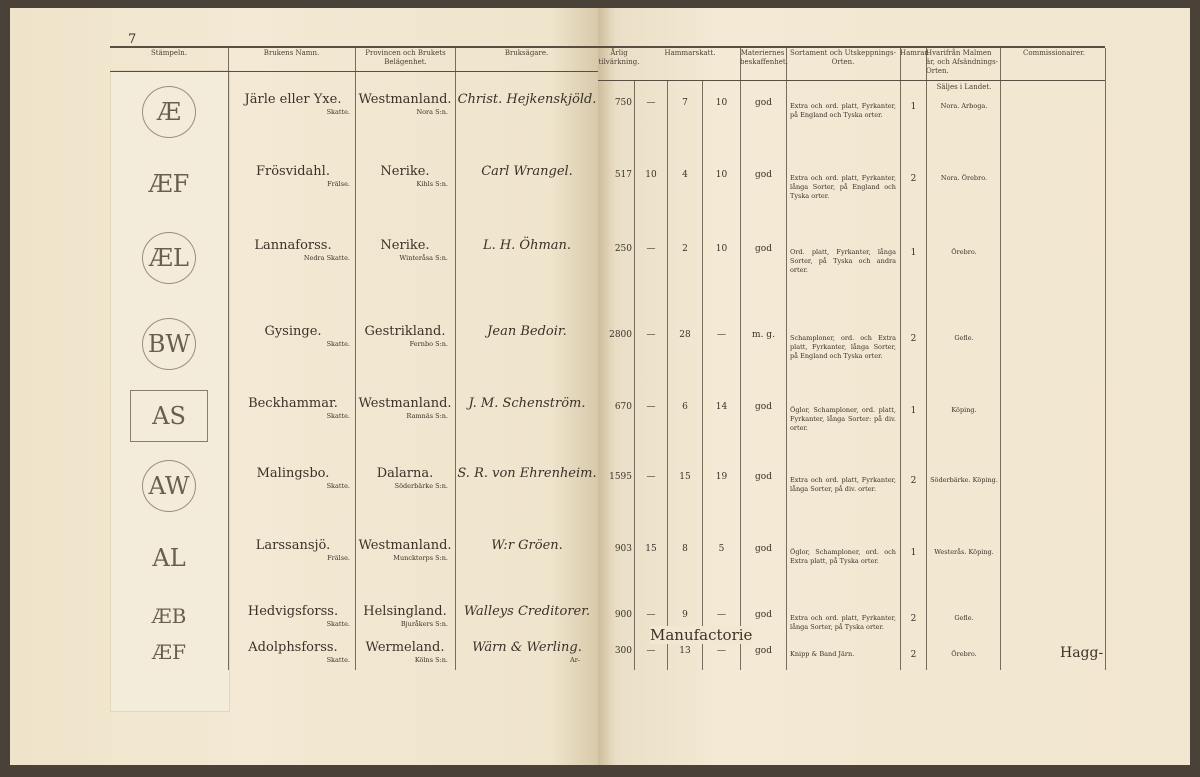 The height and width of the screenshot is (777, 1200). I want to click on bruksagare: Walleys Creditorer., so click(527, 611).